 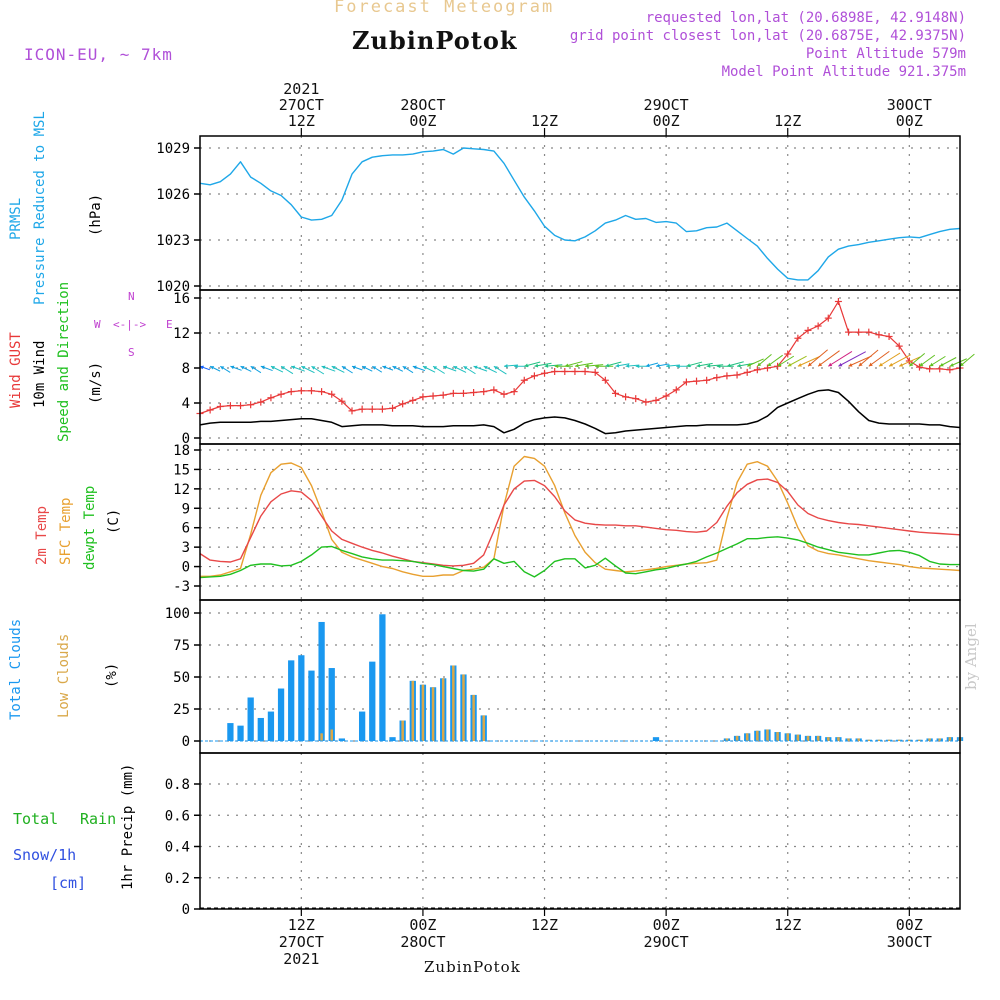 I want to click on label-total-clouds: Total Clouds, so click(x=16, y=669).